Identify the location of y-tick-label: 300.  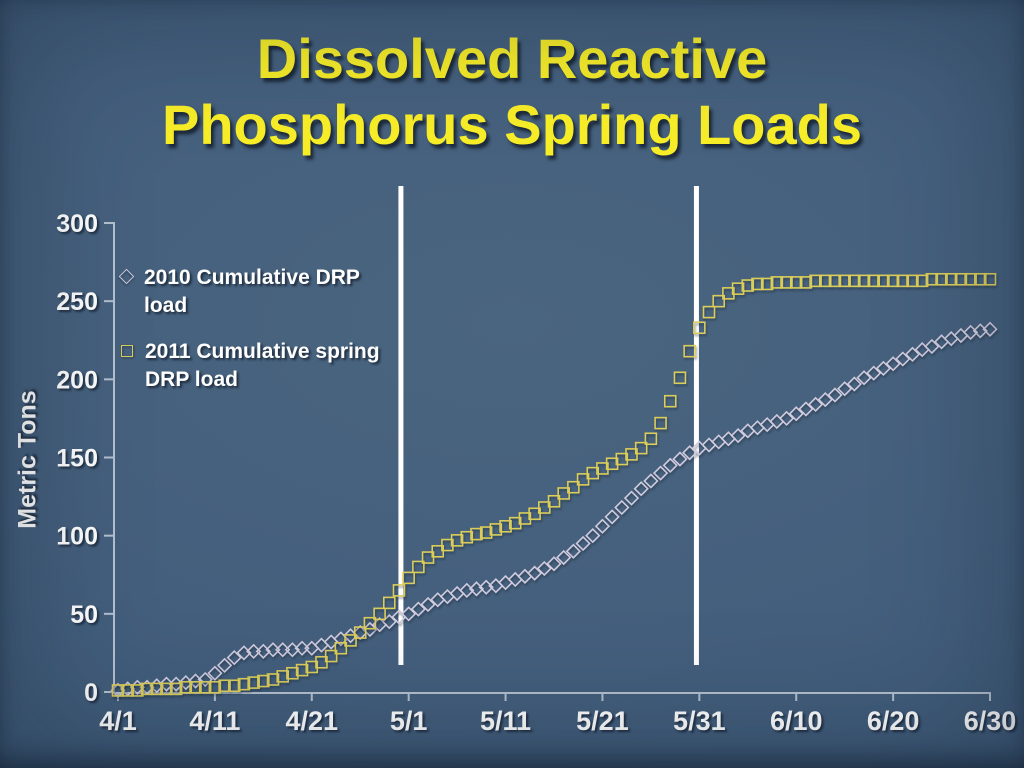
(77, 224).